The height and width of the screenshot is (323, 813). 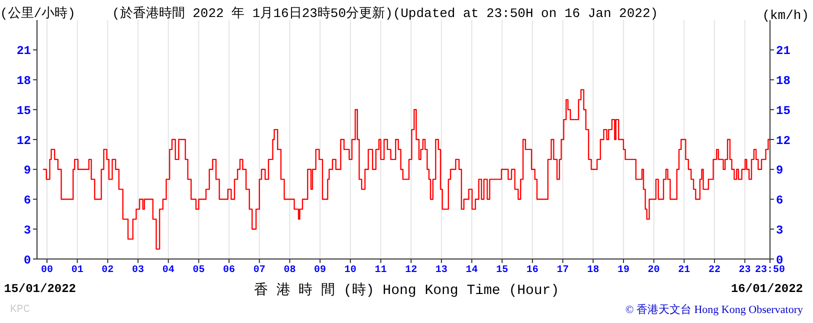 What do you see at coordinates (27, 201) in the screenshot?
I see `y-tick-label: 6` at bounding box center [27, 201].